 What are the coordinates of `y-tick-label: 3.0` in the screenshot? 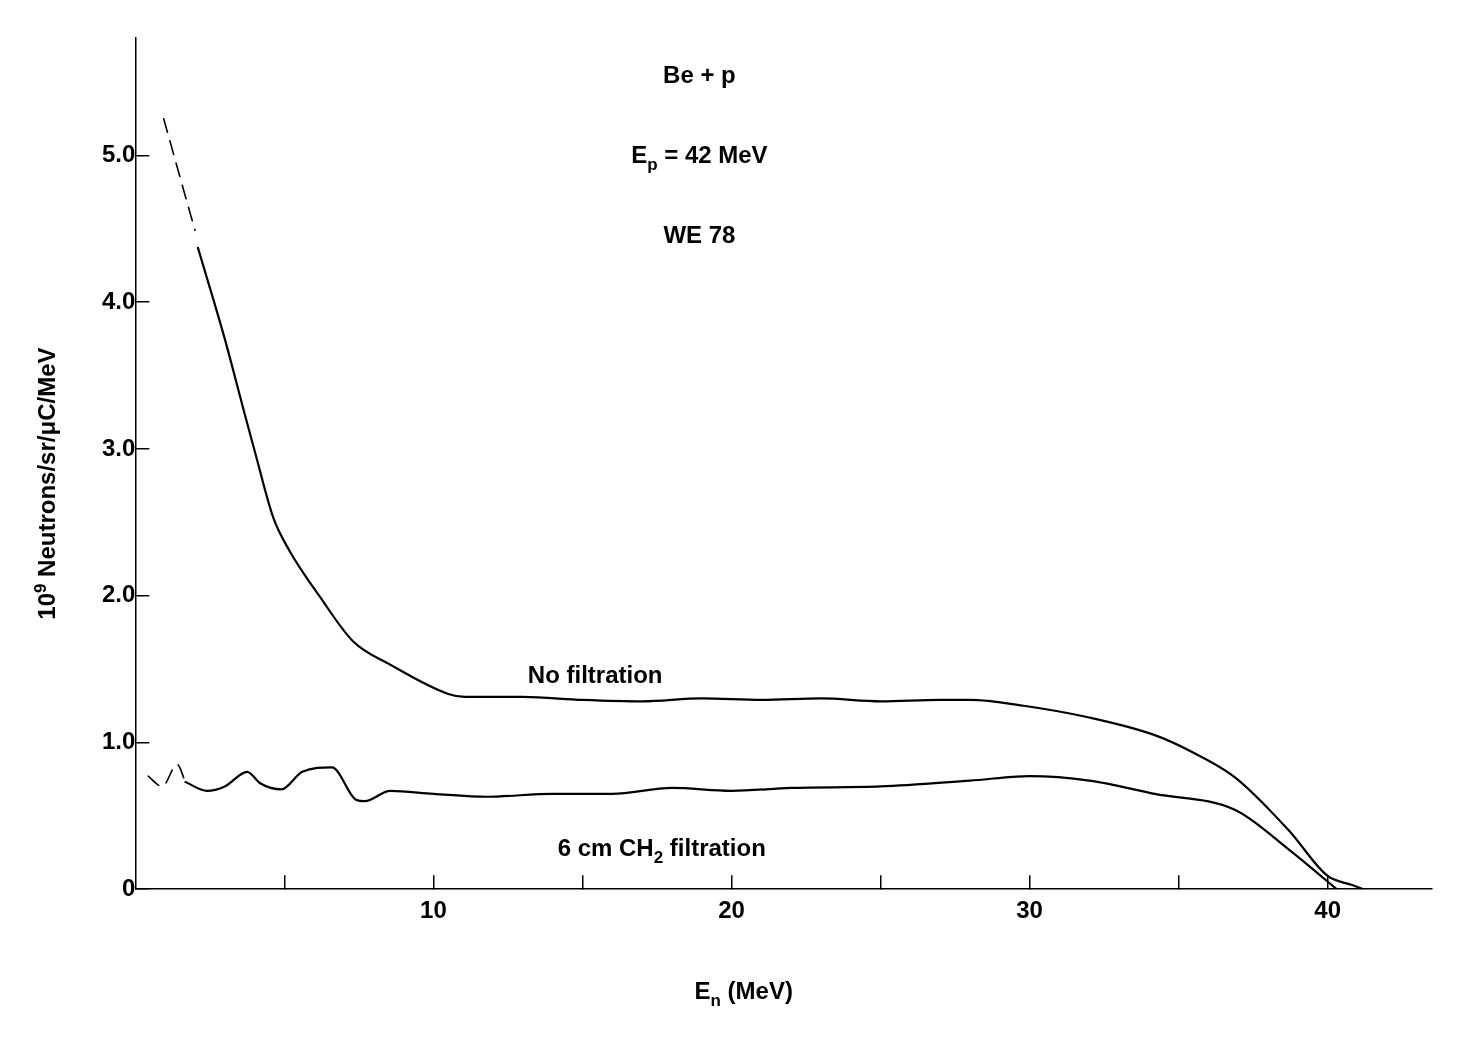 It's located at (118, 447).